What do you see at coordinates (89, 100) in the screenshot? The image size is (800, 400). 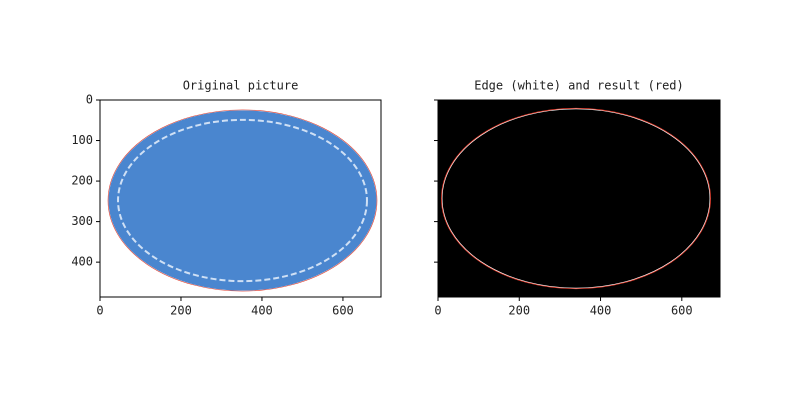 I see `y-tick-label: 0` at bounding box center [89, 100].